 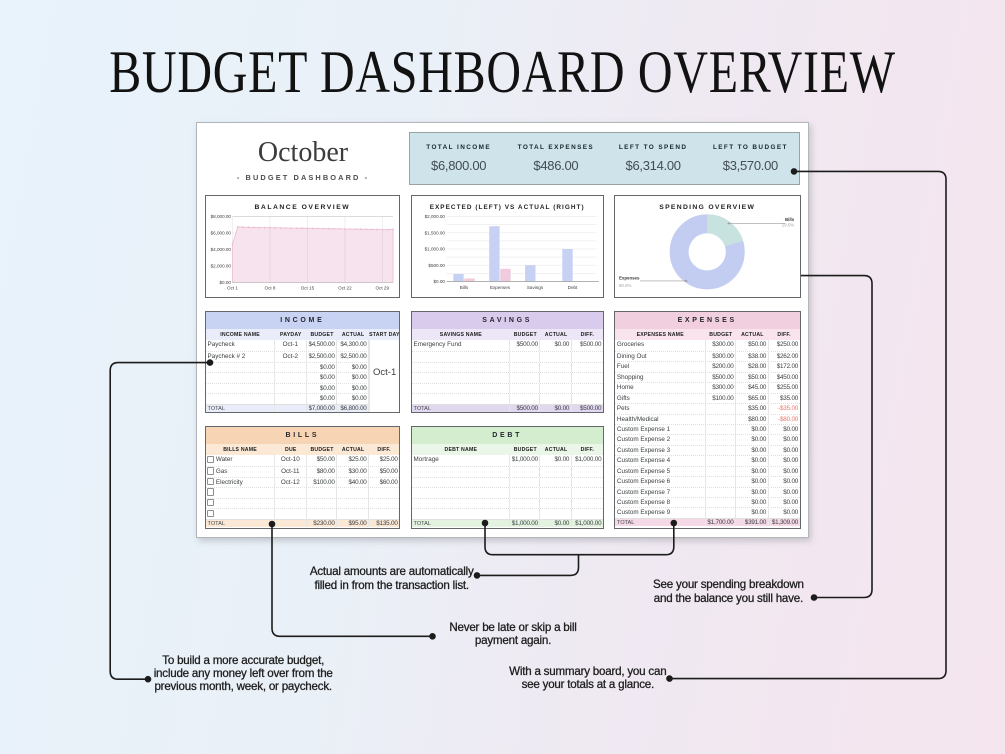 What do you see at coordinates (345, 287) in the screenshot?
I see `svg-text: Oct 22` at bounding box center [345, 287].